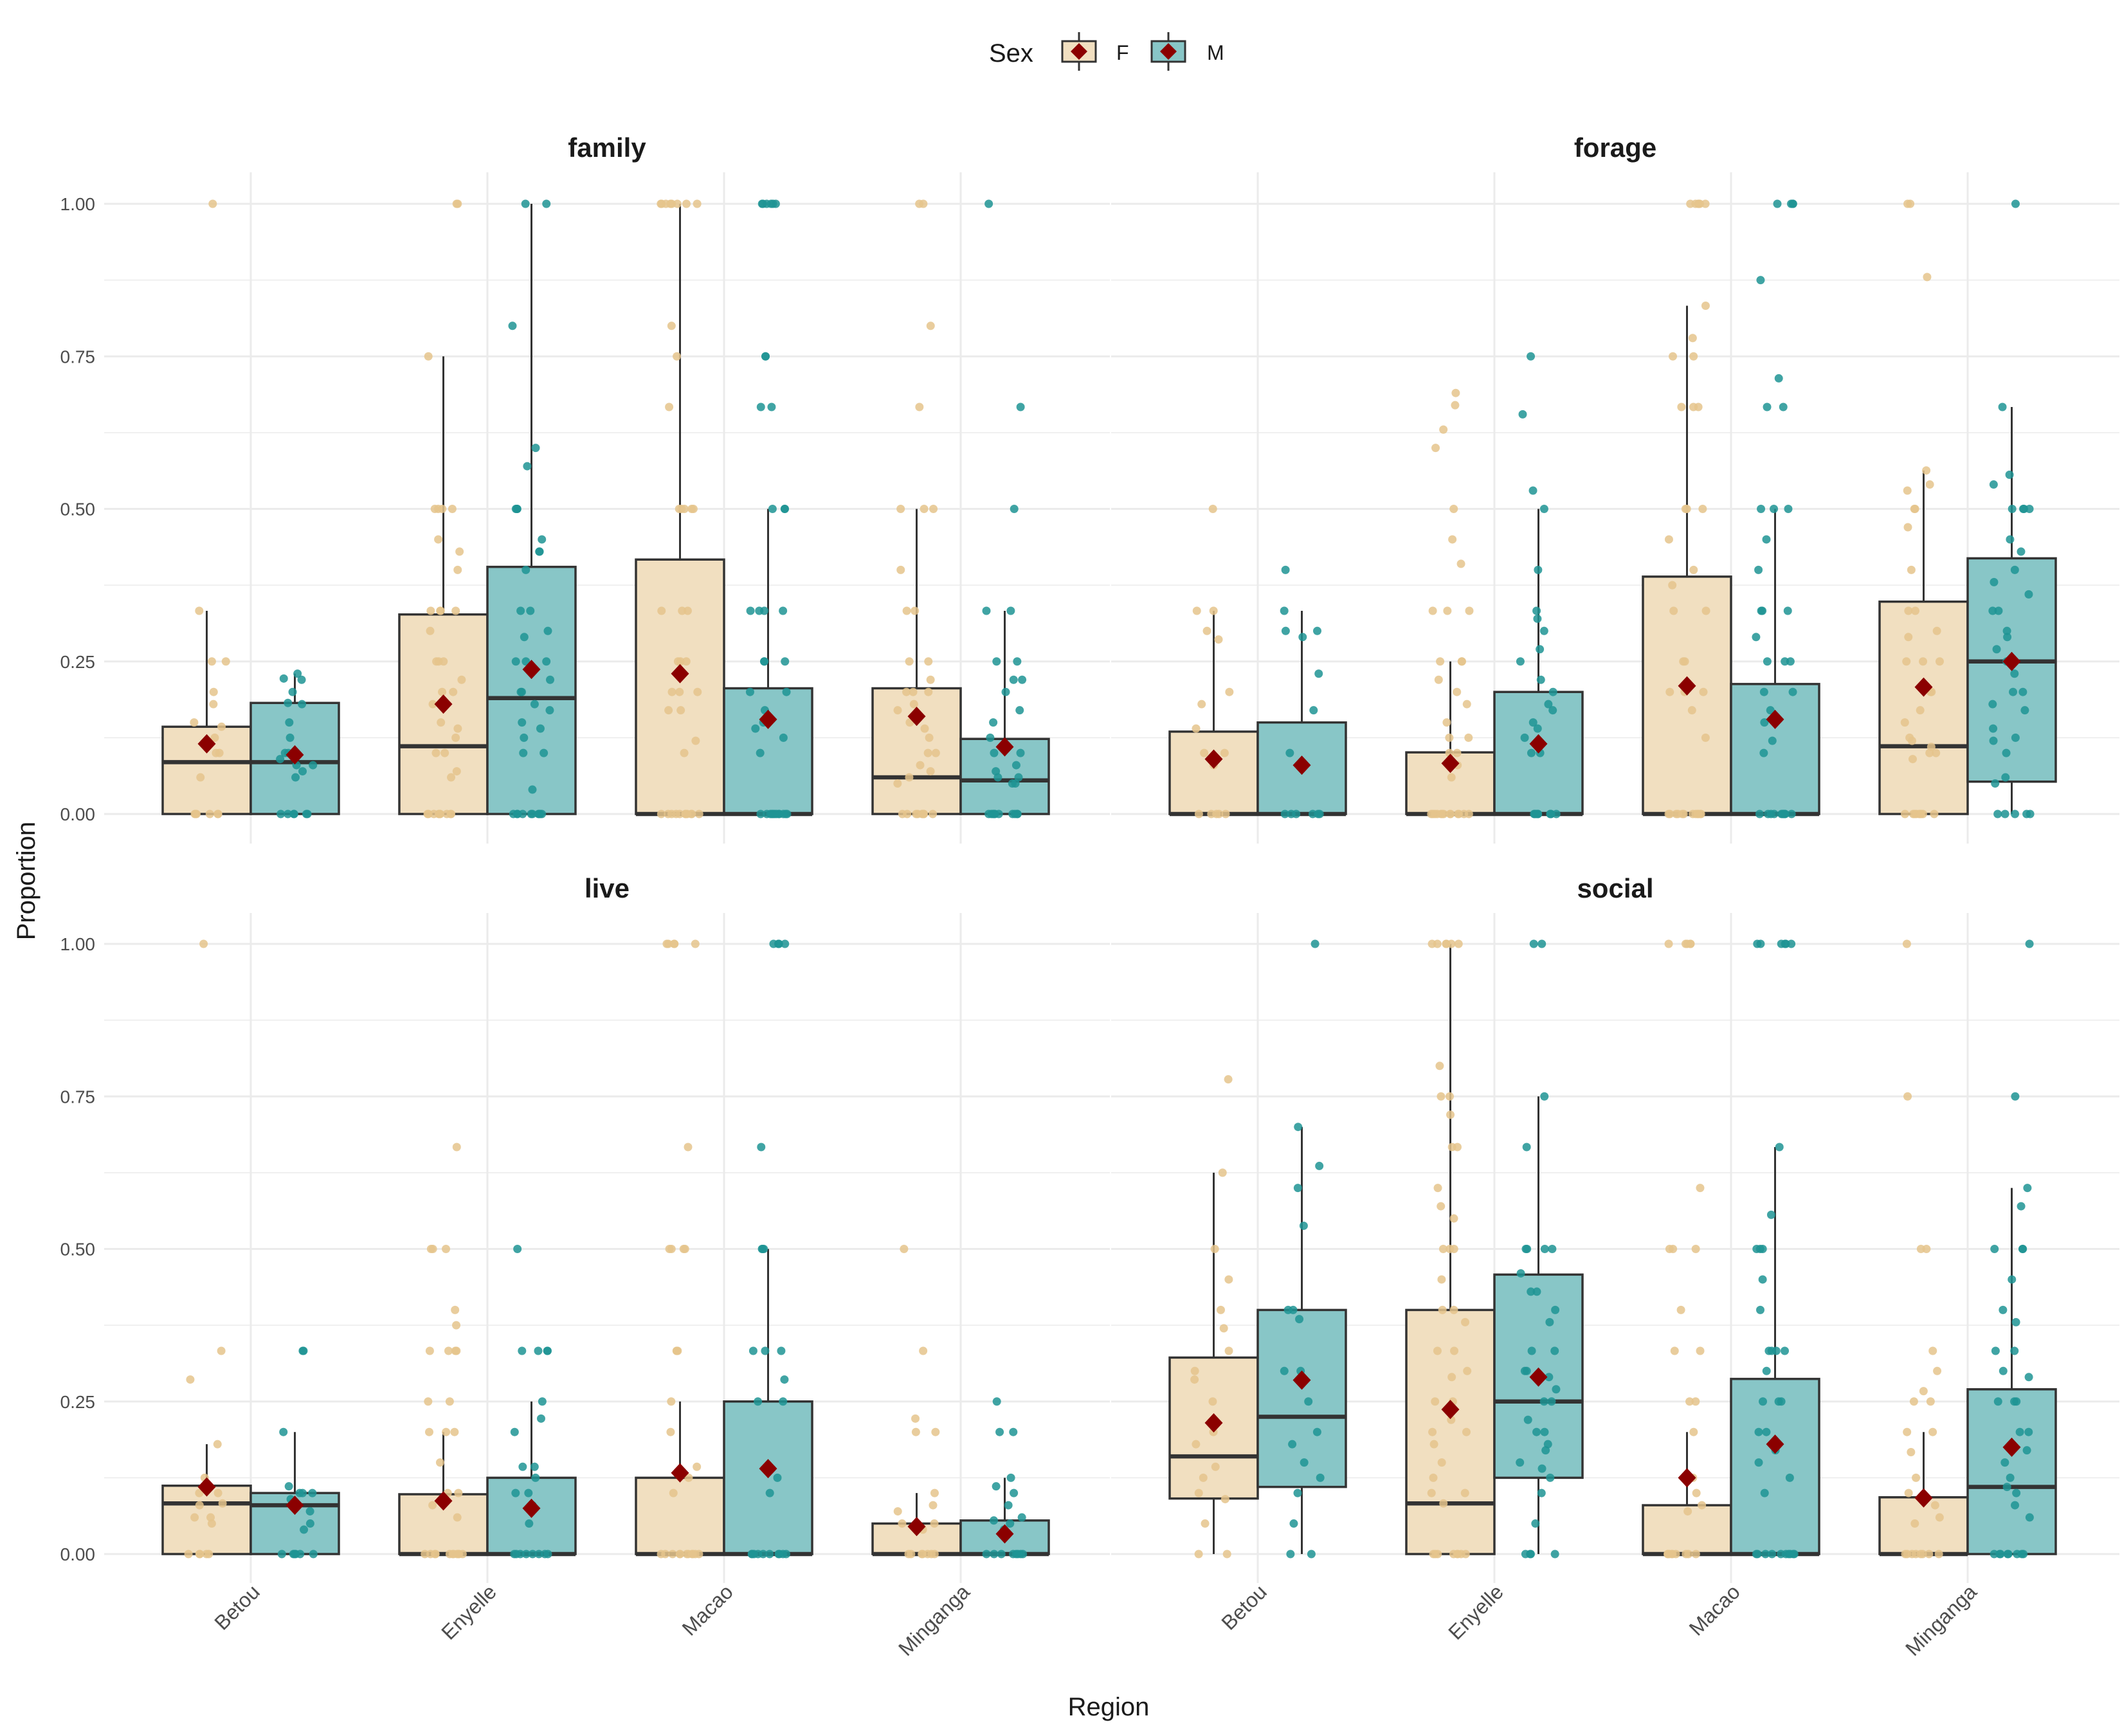 This screenshot has width=2122, height=1736. Describe the element at coordinates (680, 508) in the screenshot. I see `box-family-Macao-F` at that location.